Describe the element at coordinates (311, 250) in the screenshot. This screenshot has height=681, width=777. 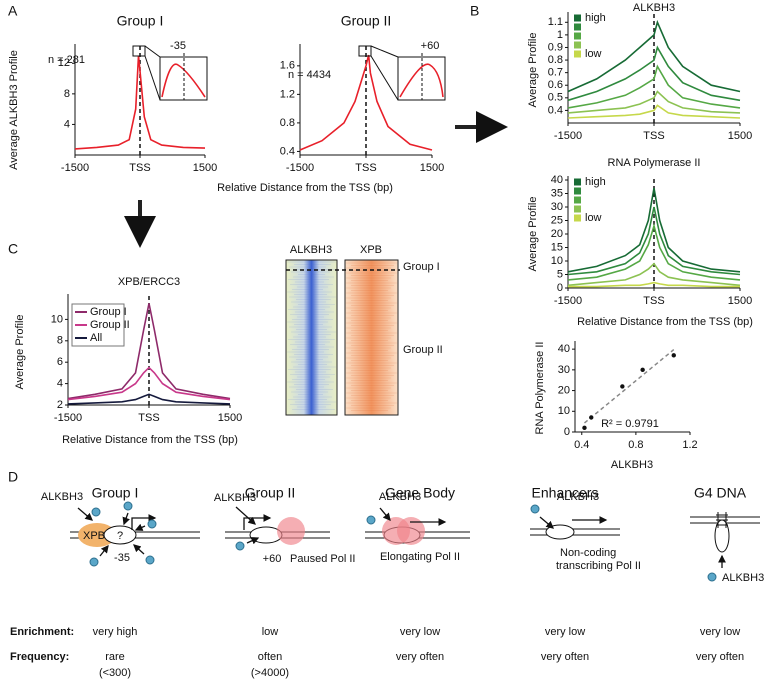
I see `heatmap-column: ALKBH3` at that location.